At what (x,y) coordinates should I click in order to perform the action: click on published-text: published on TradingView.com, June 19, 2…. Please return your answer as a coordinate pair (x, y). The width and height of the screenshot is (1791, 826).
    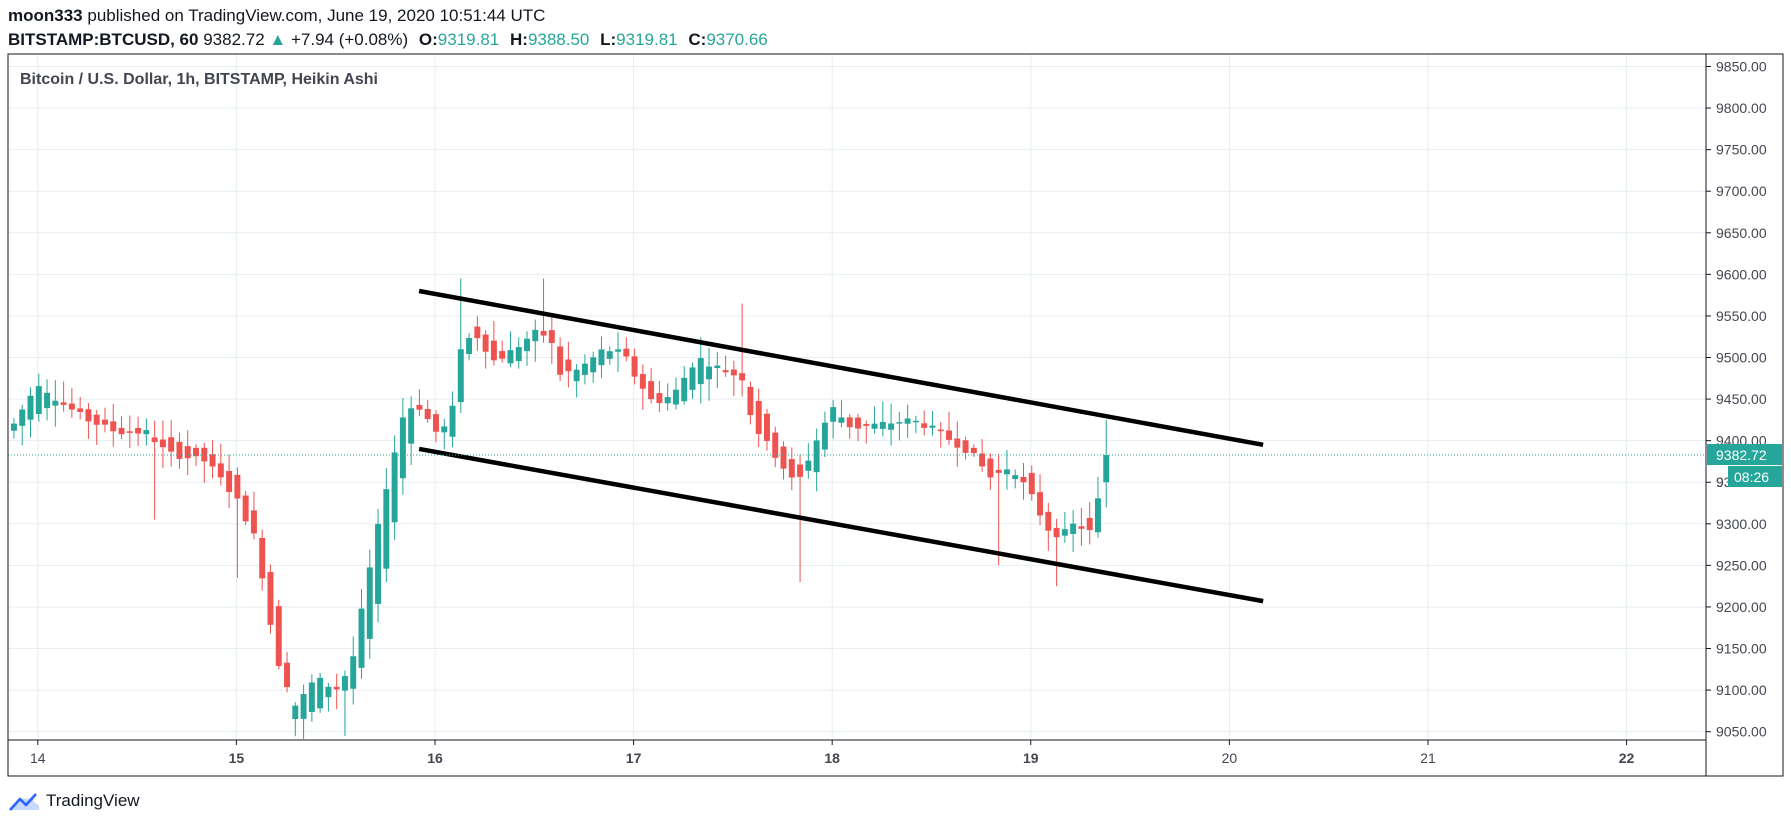
    Looking at the image, I should click on (314, 15).